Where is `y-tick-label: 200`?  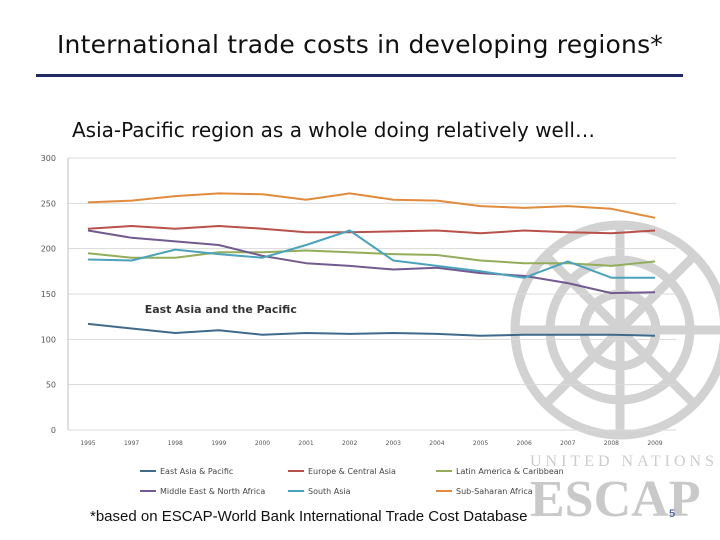
y-tick-label: 200 is located at coordinates (48, 249).